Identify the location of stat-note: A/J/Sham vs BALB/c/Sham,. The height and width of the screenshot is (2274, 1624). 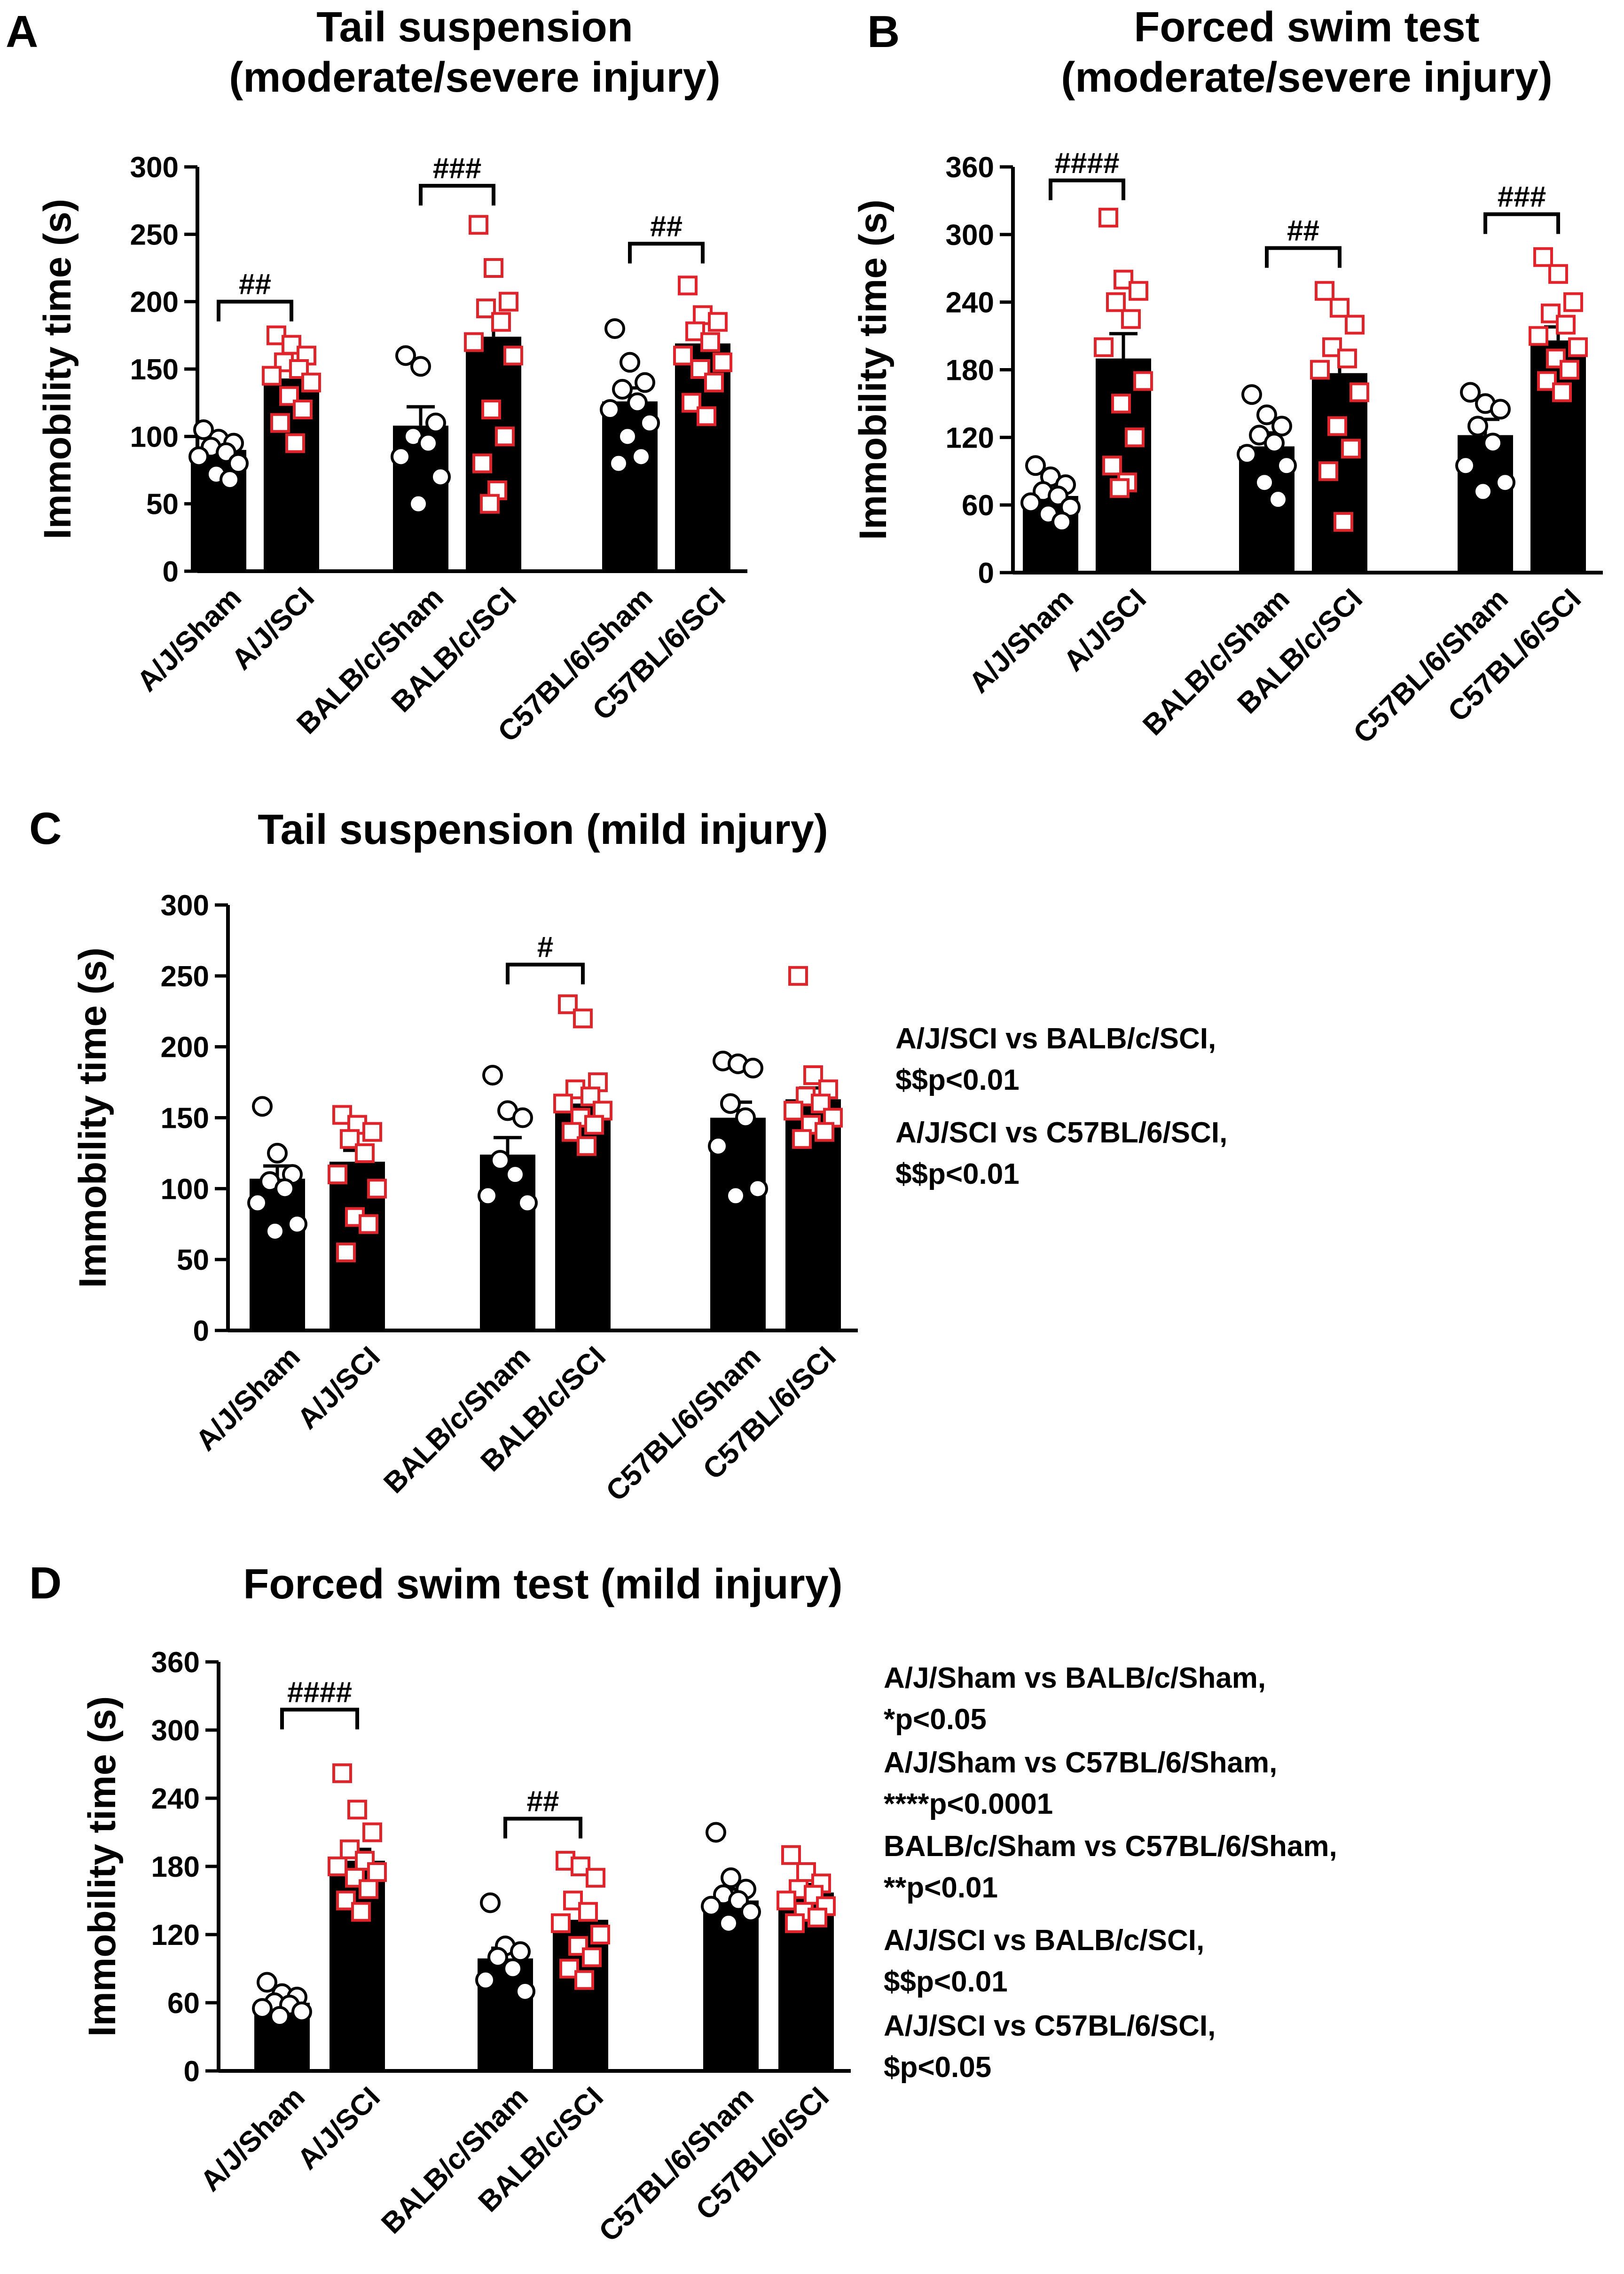
(1075, 1678).